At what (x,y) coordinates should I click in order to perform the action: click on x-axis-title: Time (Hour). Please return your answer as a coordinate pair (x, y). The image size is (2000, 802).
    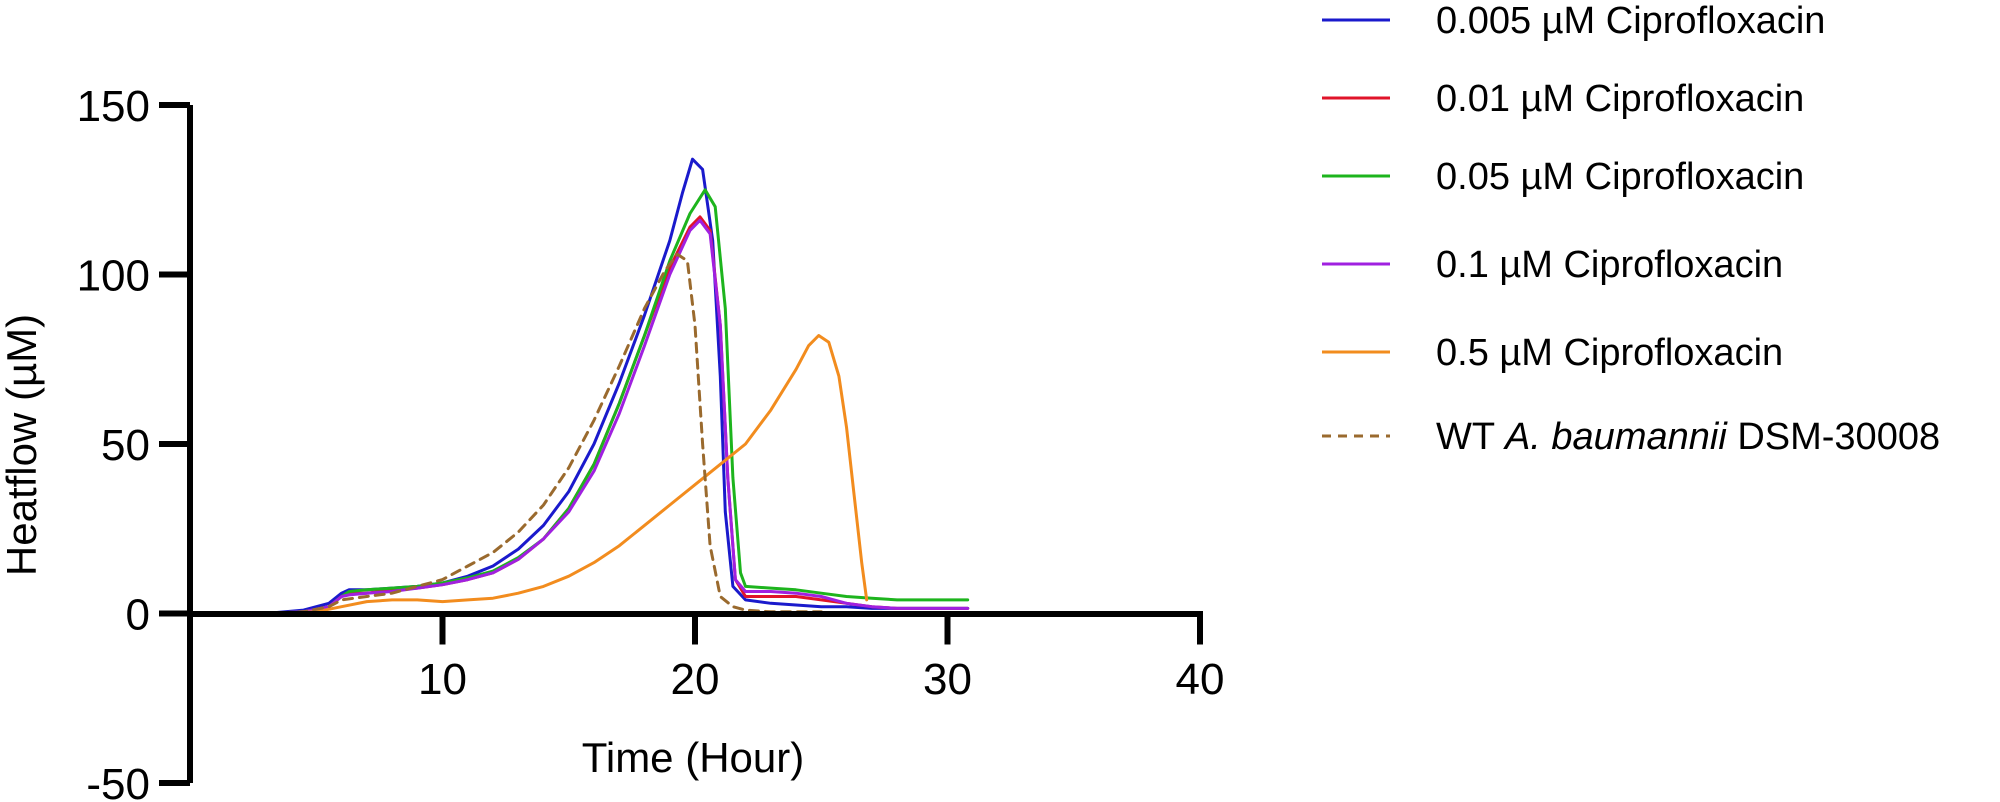
    Looking at the image, I should click on (693, 757).